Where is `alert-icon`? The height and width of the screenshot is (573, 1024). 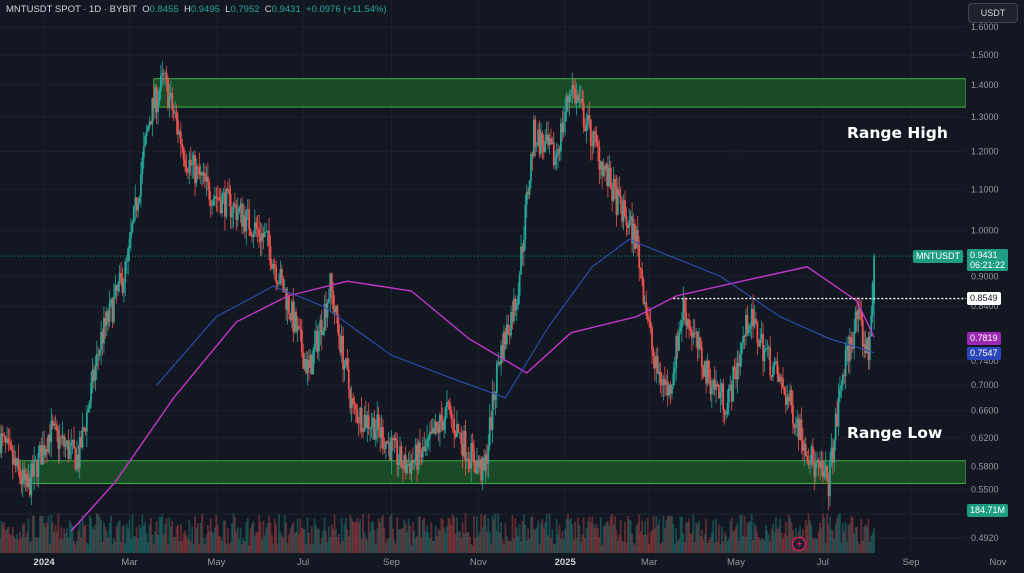 alert-icon is located at coordinates (799, 544).